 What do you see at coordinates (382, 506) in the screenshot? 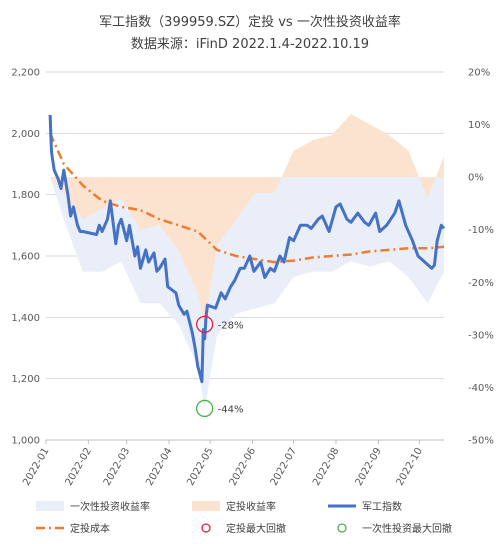
I see `legend-label: 军工指数` at bounding box center [382, 506].